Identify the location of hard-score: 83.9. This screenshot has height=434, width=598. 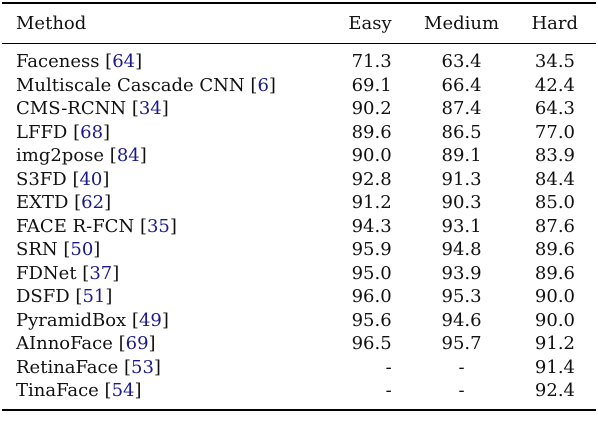
(554, 155).